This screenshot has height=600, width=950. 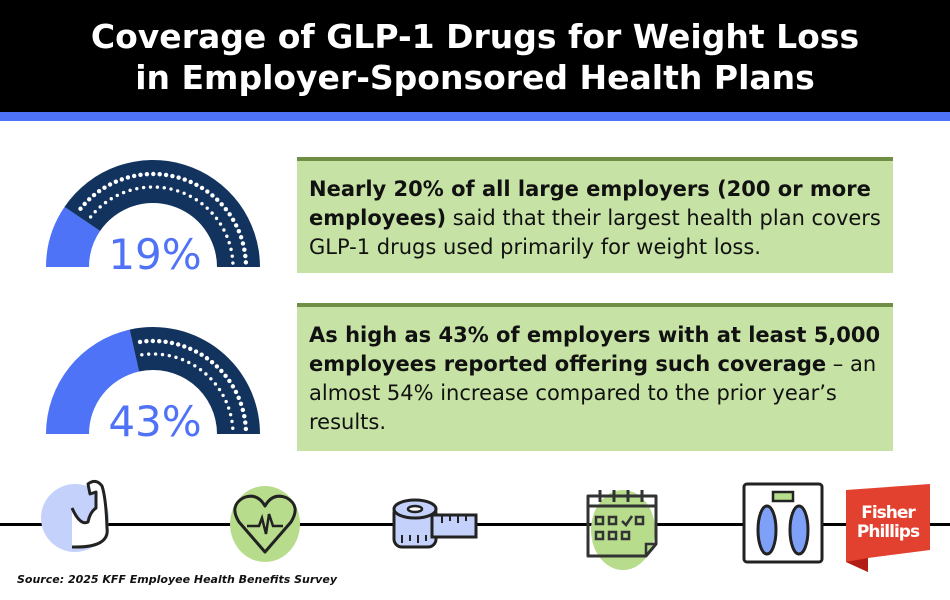 I want to click on gauge-43: 43%, so click(x=155, y=384).